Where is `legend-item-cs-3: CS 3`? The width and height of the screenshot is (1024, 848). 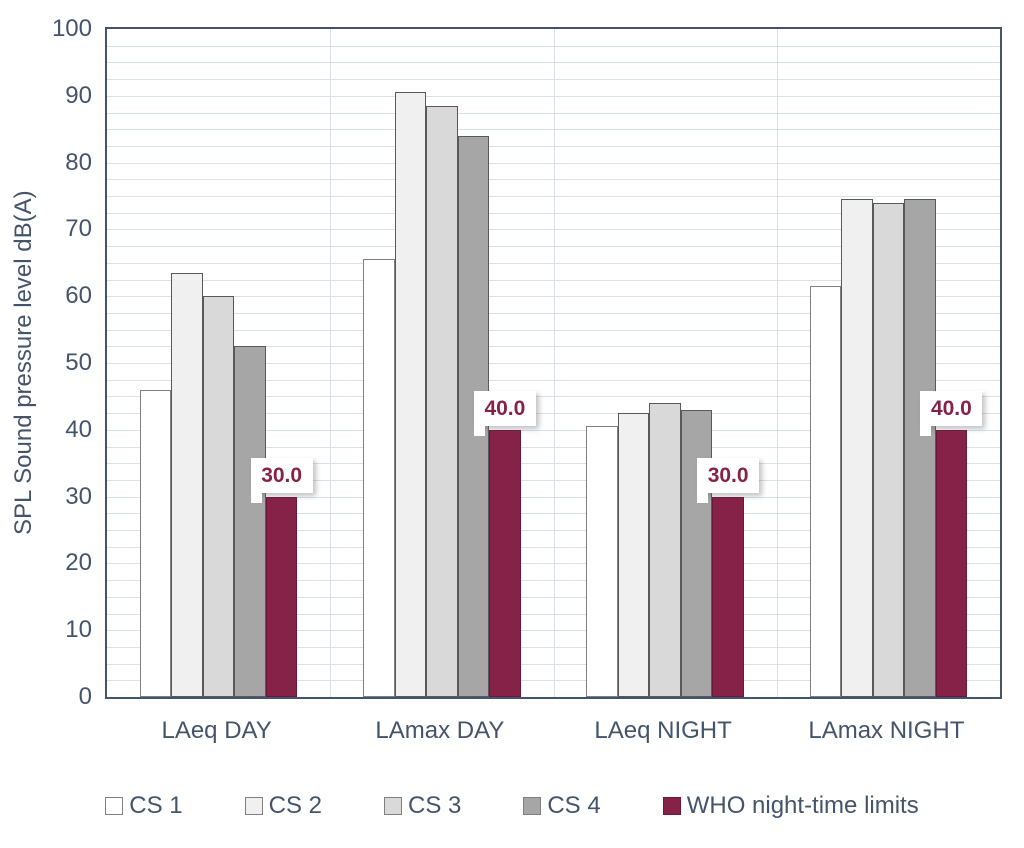
legend-item-cs-3: CS 3 is located at coordinates (422, 806).